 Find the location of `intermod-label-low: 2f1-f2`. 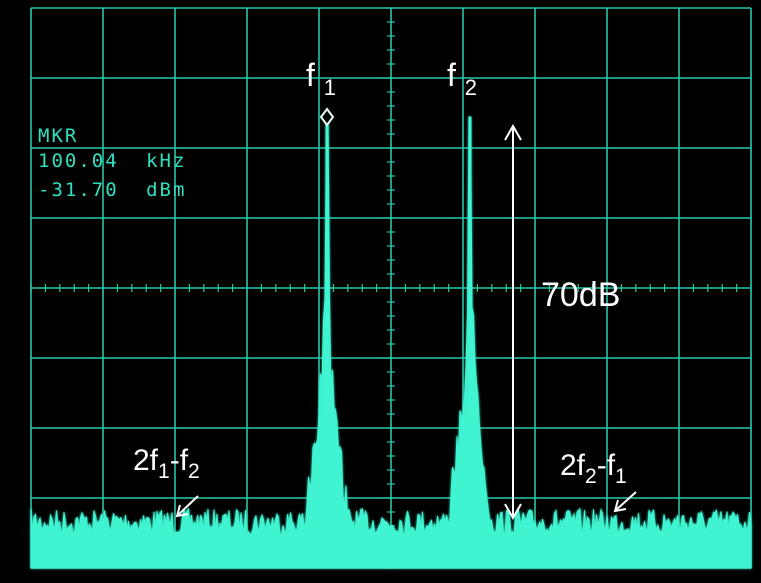

intermod-label-low: 2f1-f2 is located at coordinates (166, 463).